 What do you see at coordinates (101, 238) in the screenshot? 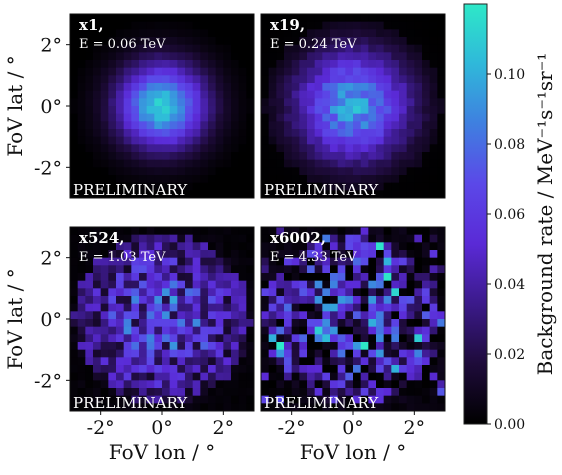
I see `panel-label: x524,` at bounding box center [101, 238].